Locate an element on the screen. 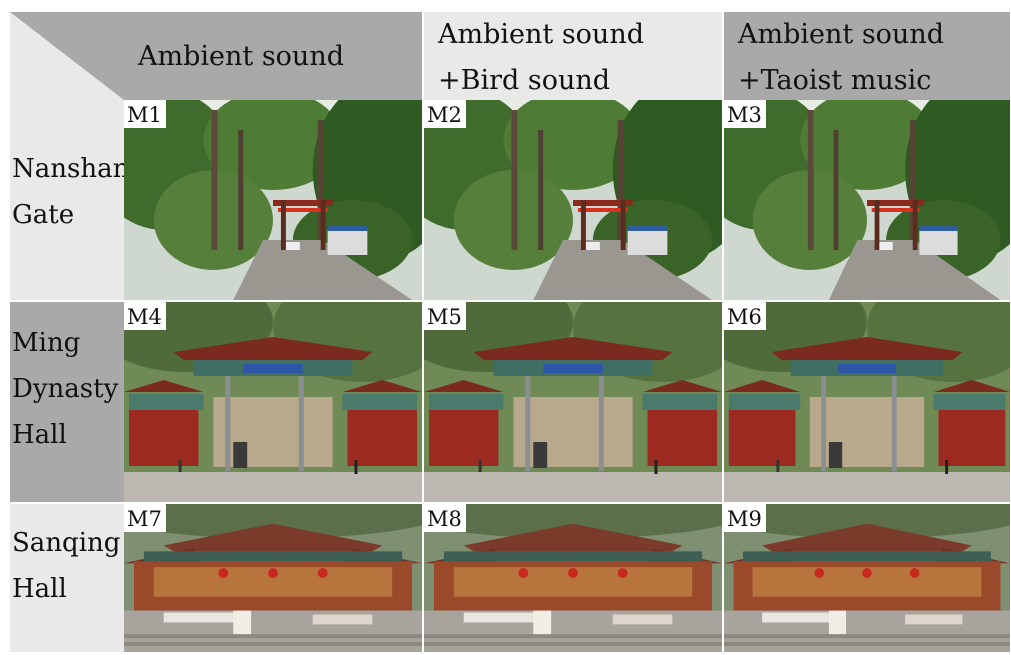  column-header-ambient: Ambient sound is located at coordinates (273, 56).